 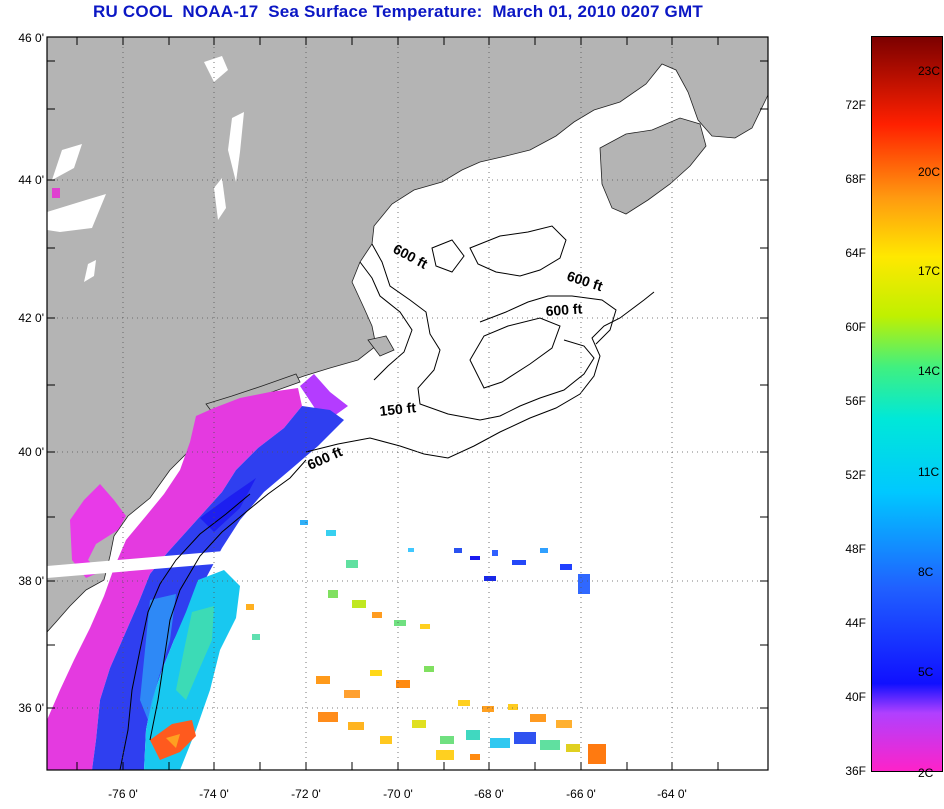 I want to click on lat-label-36: 36 0', so click(x=31, y=708).